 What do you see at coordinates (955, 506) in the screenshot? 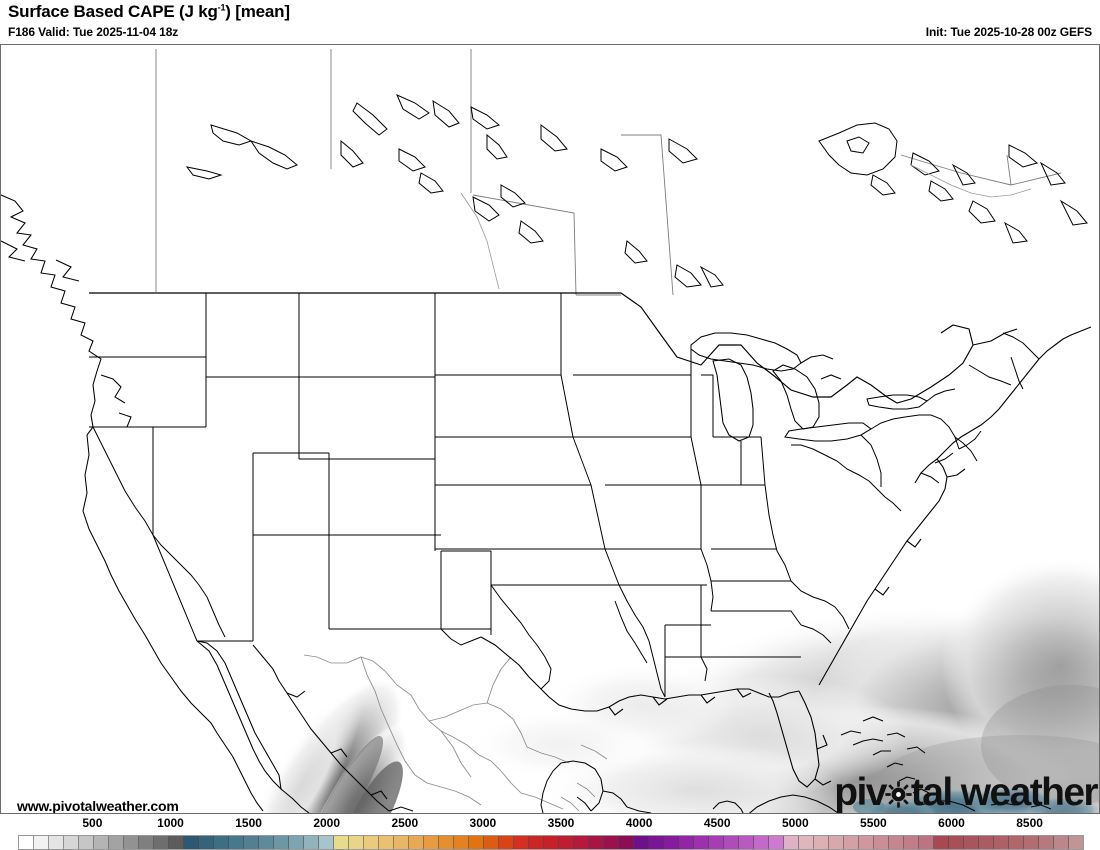
I see `atlantic-coastline` at bounding box center [955, 506].